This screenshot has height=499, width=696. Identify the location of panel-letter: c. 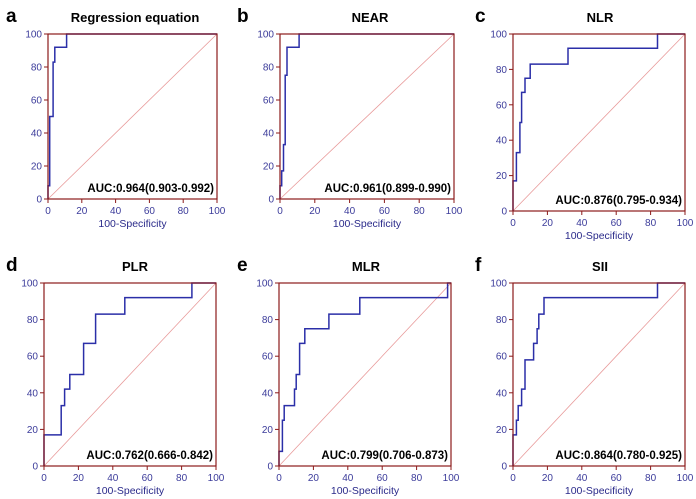
(480, 16).